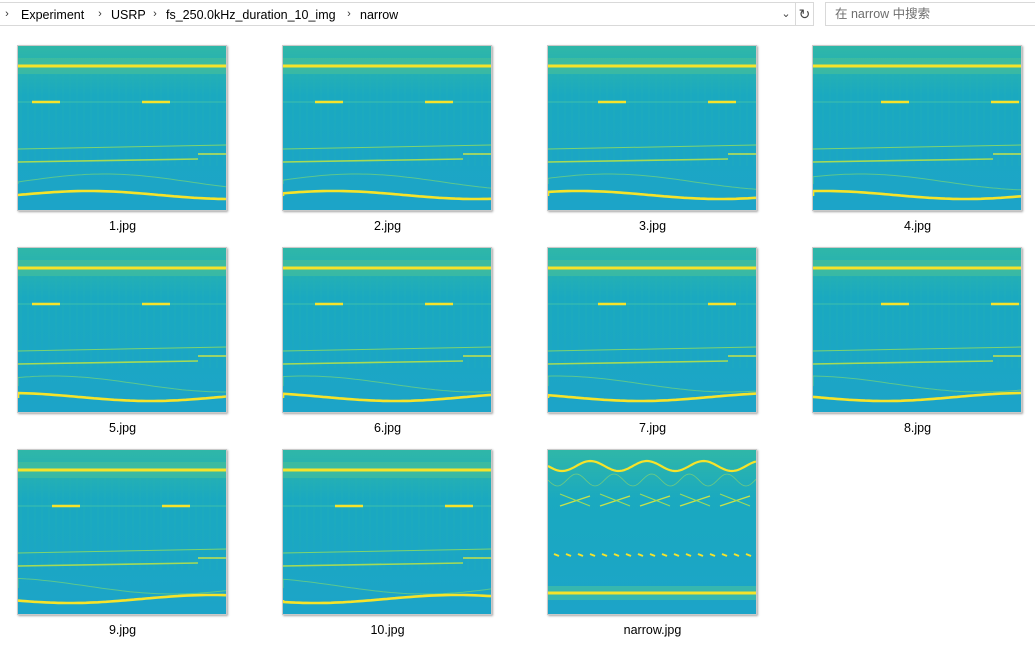 This screenshot has height=659, width=1035. I want to click on file-name: 3.jpg, so click(652, 226).